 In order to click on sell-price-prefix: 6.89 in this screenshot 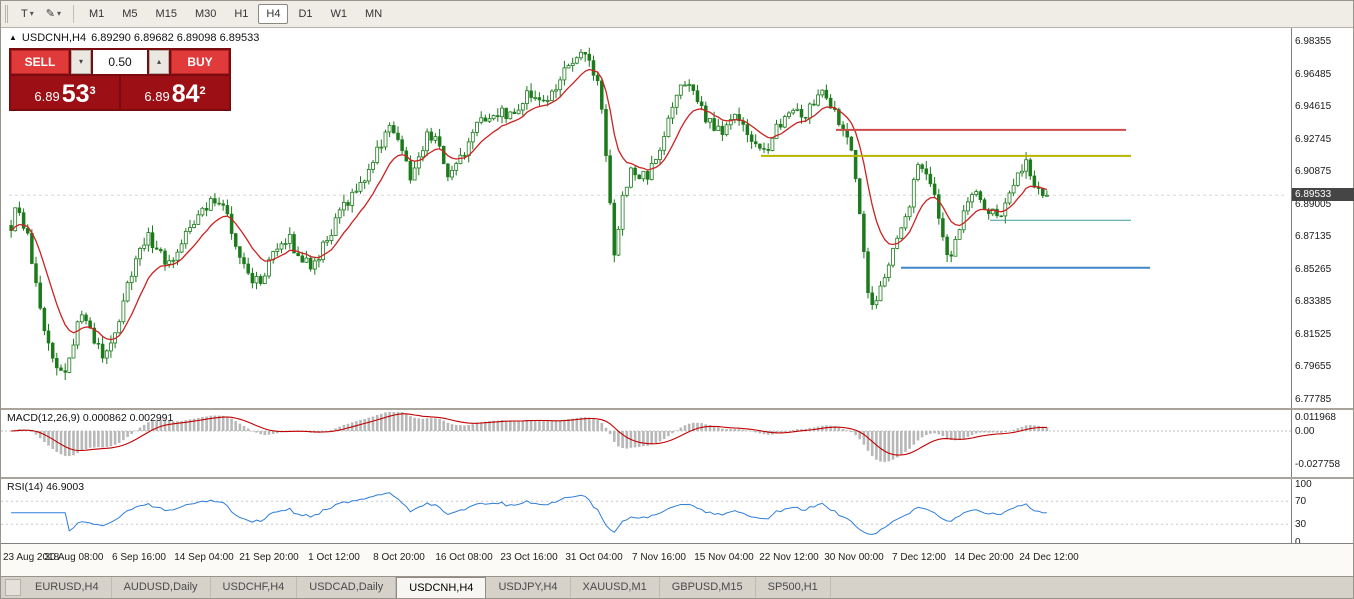, I will do `click(47, 96)`.